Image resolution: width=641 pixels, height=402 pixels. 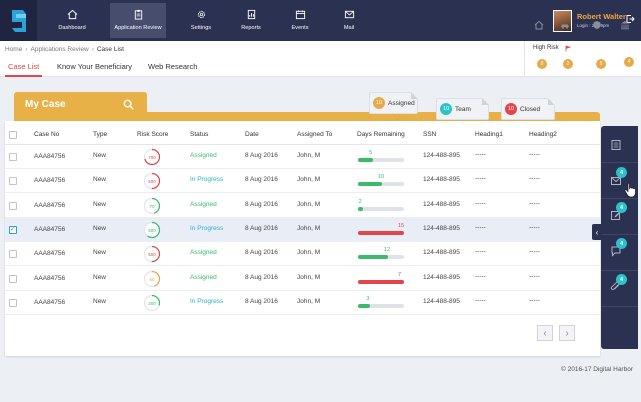 What do you see at coordinates (568, 64) in the screenshot?
I see `risk-badge: 2` at bounding box center [568, 64].